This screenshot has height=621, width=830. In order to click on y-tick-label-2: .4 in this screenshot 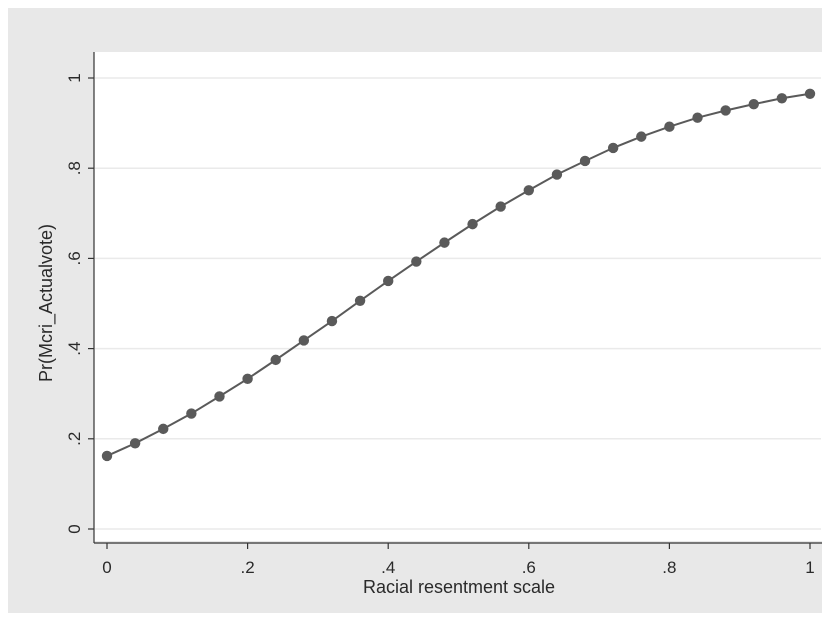, I will do `click(74, 349)`.